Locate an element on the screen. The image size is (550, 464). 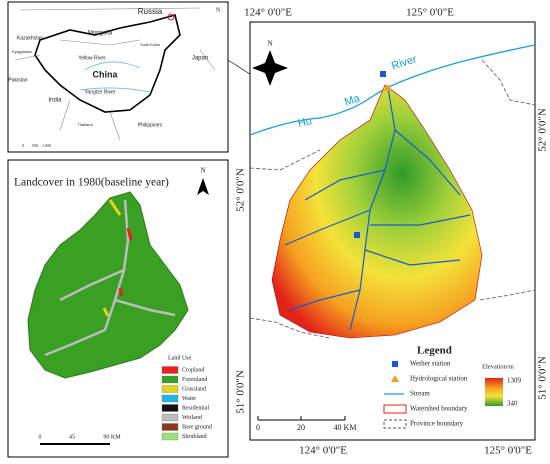
top-coord-label: 125° 0'0"E is located at coordinates (430, 13).